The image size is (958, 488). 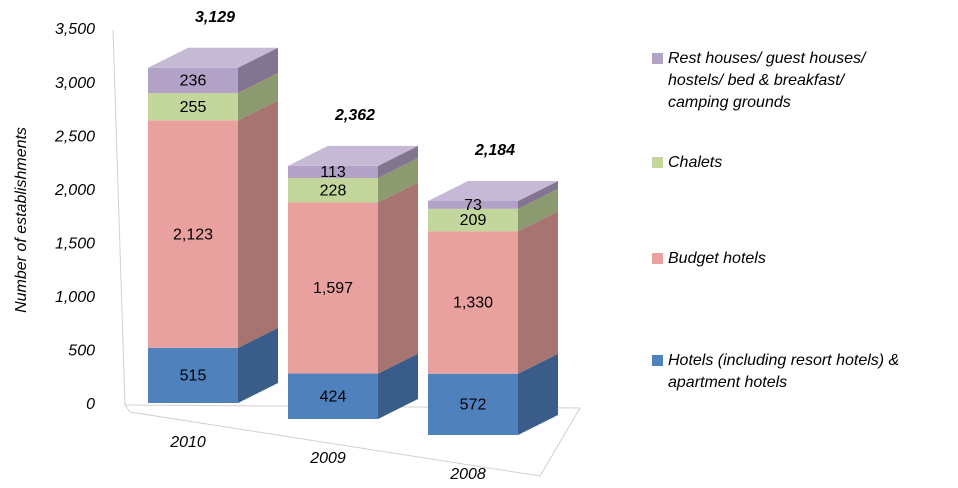 What do you see at coordinates (777, 259) in the screenshot?
I see `legend-item: Budget hotels` at bounding box center [777, 259].